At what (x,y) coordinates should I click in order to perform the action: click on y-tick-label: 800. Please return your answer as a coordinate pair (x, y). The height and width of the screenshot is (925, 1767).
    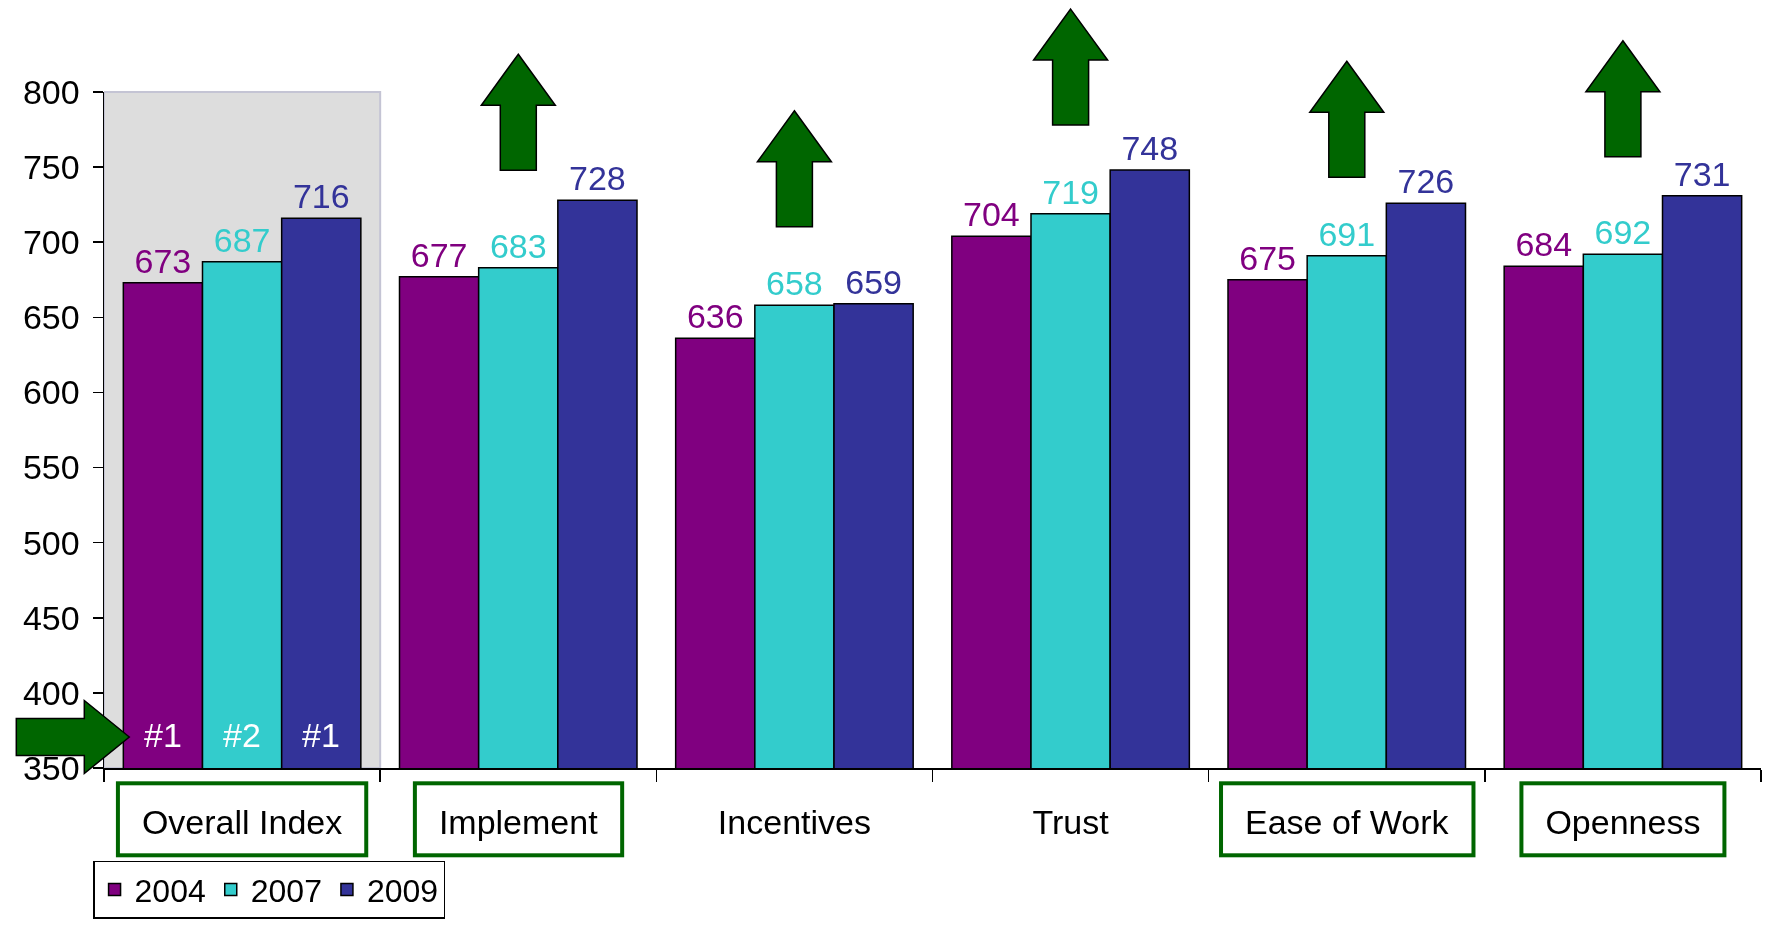
    Looking at the image, I should click on (51, 91).